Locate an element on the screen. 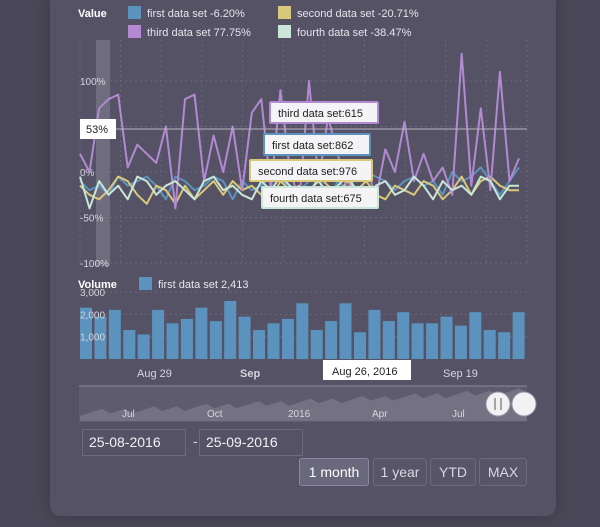 The image size is (600, 527). navigator-handle-right is located at coordinates (524, 404).